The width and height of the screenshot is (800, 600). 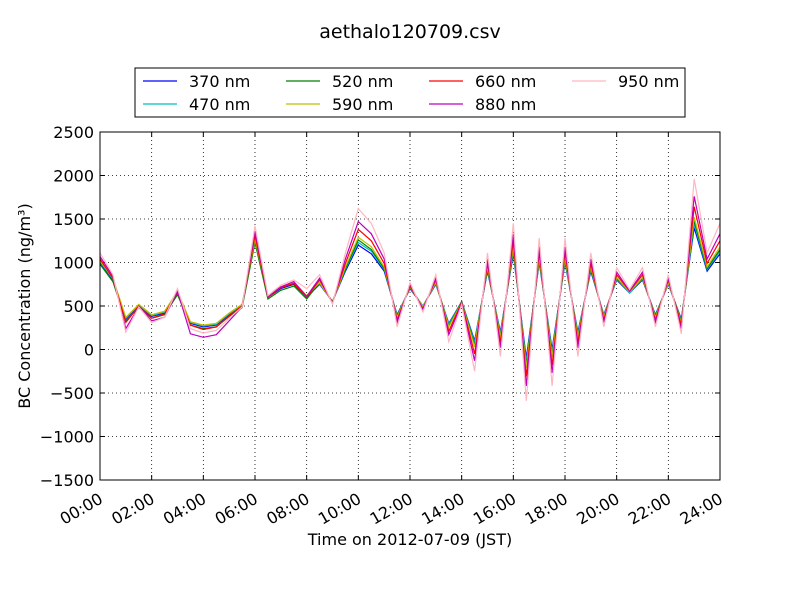 I want to click on legend-label: 950 nm, so click(x=648, y=81).